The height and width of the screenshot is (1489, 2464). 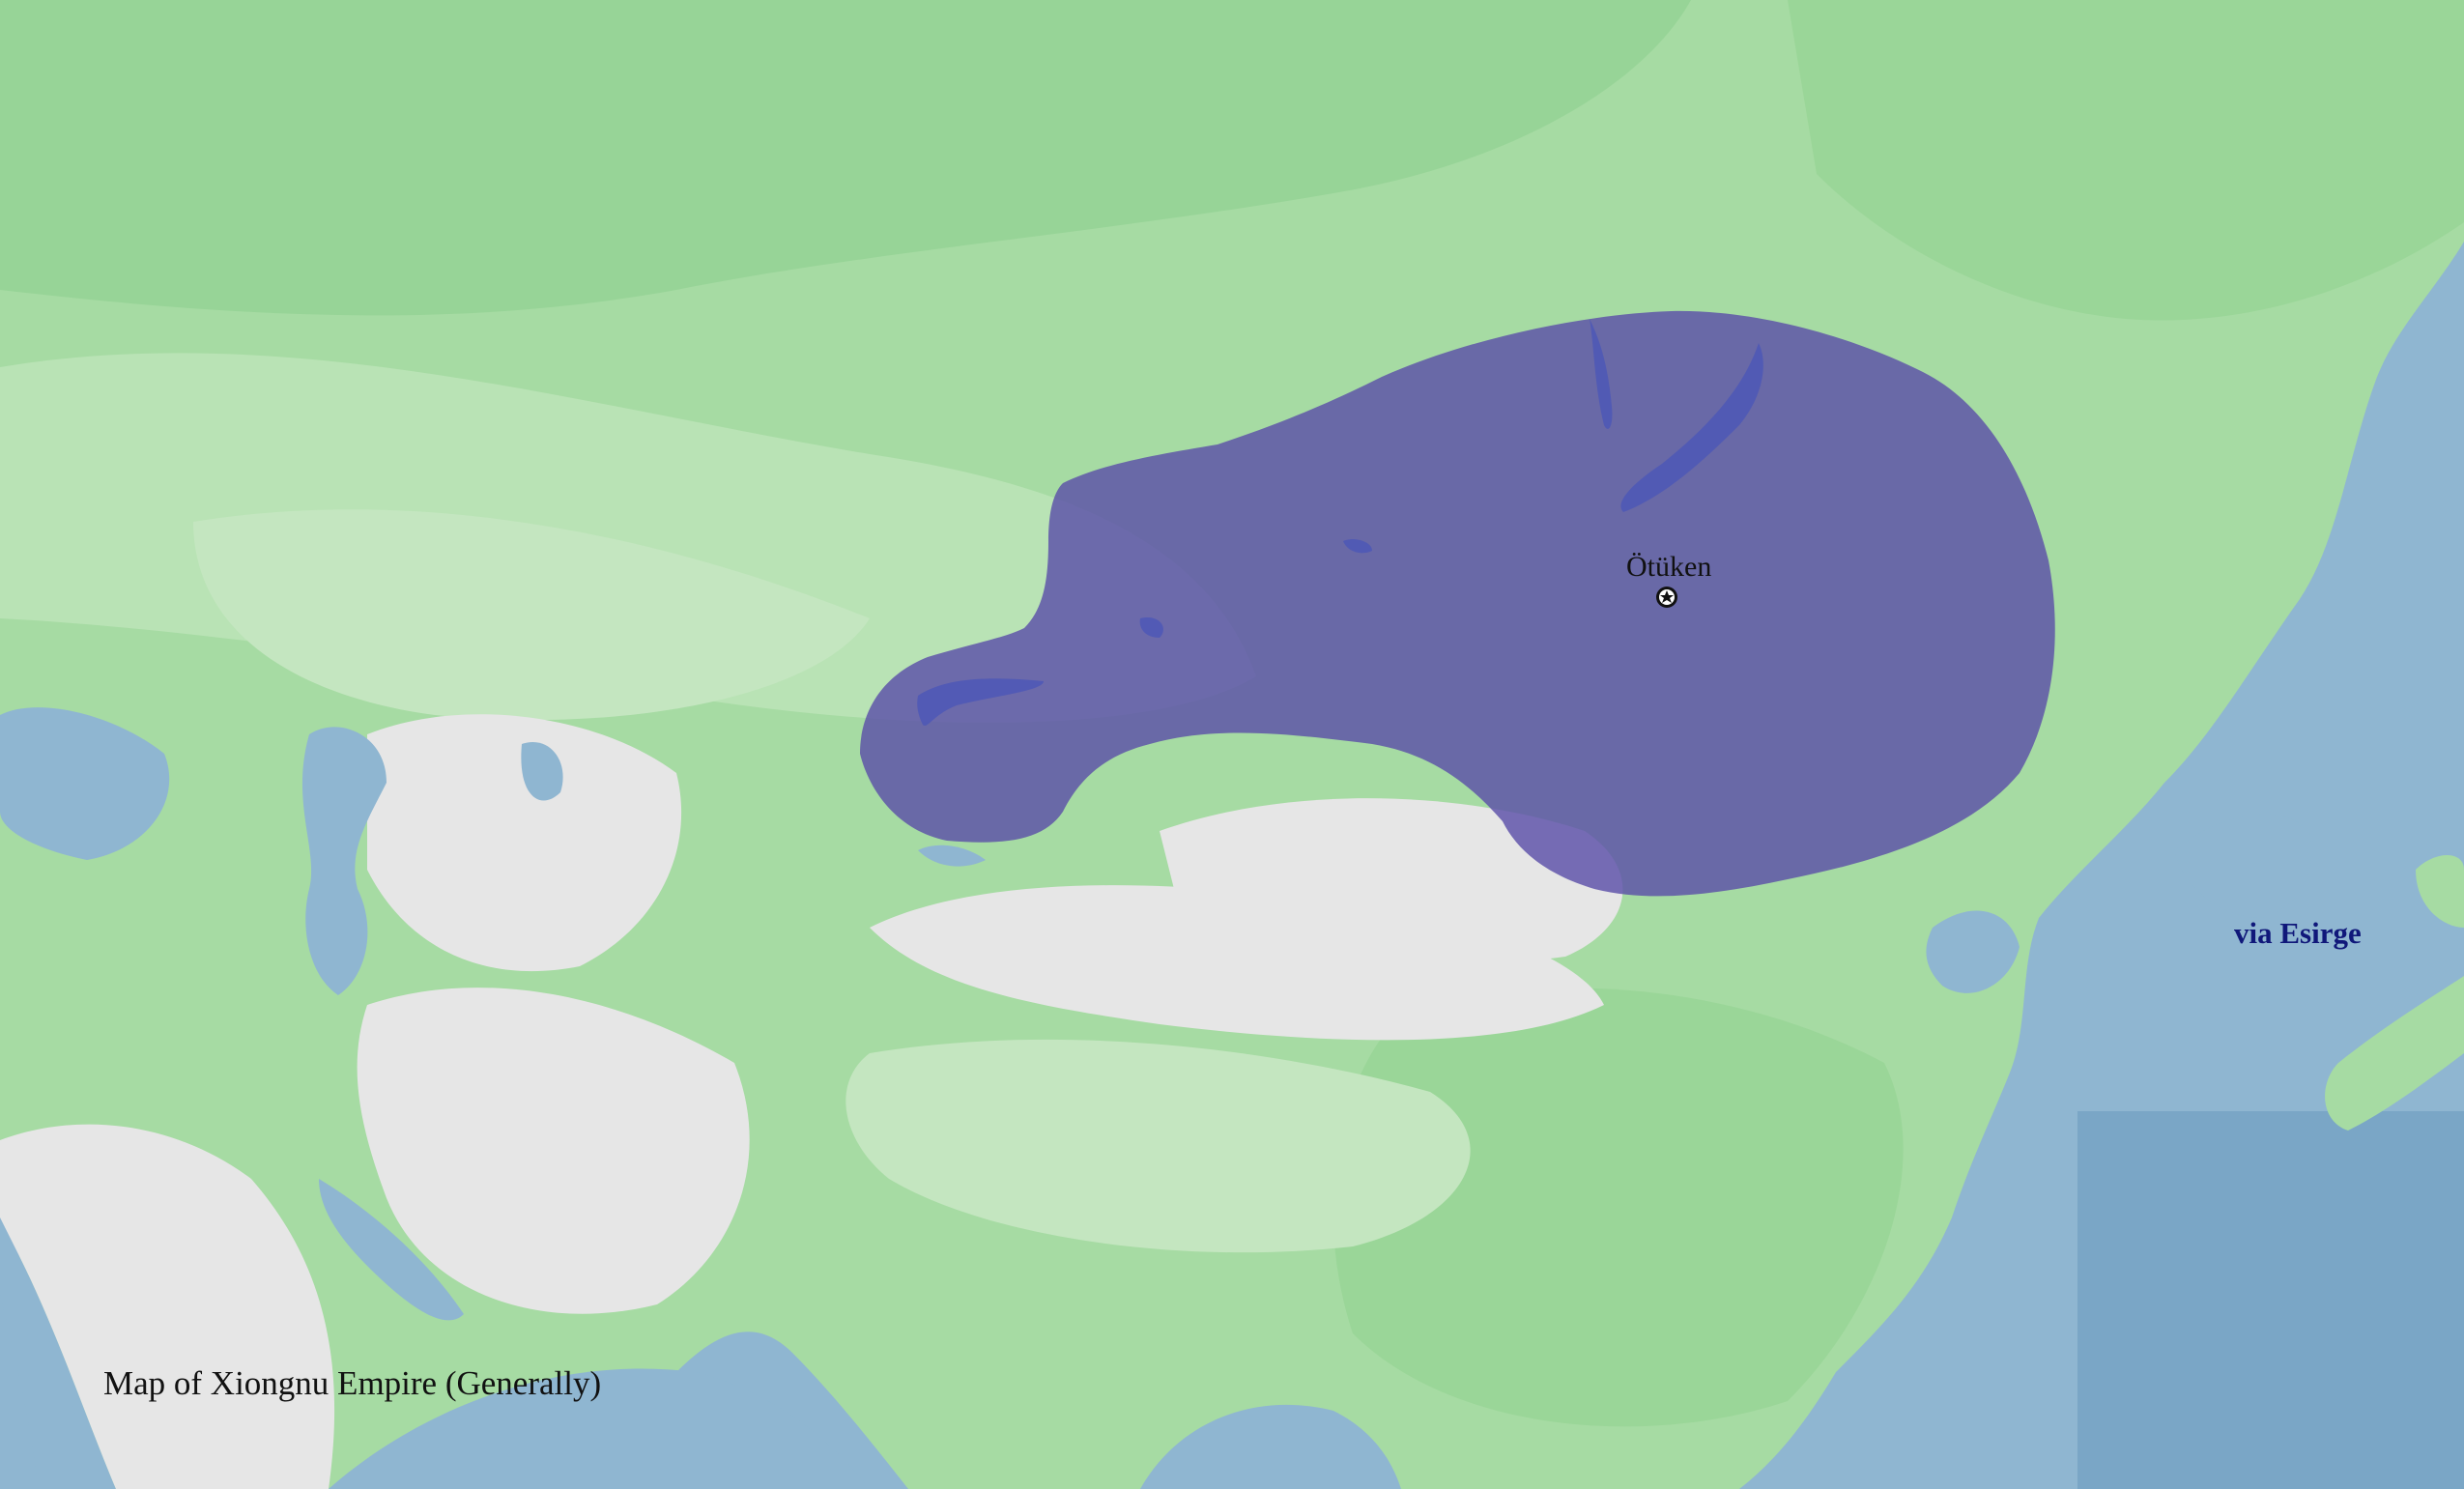 What do you see at coordinates (1601, 374) in the screenshot?
I see `lake-khovsgol` at bounding box center [1601, 374].